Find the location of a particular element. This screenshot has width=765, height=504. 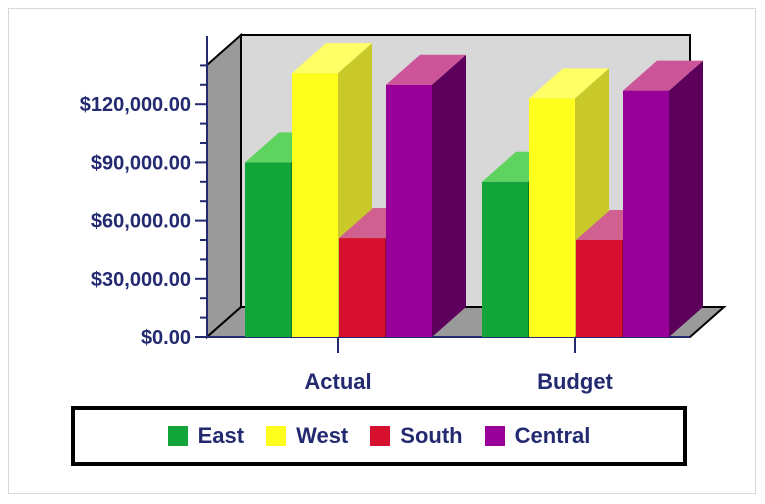

legend-item-west: West is located at coordinates (307, 436).